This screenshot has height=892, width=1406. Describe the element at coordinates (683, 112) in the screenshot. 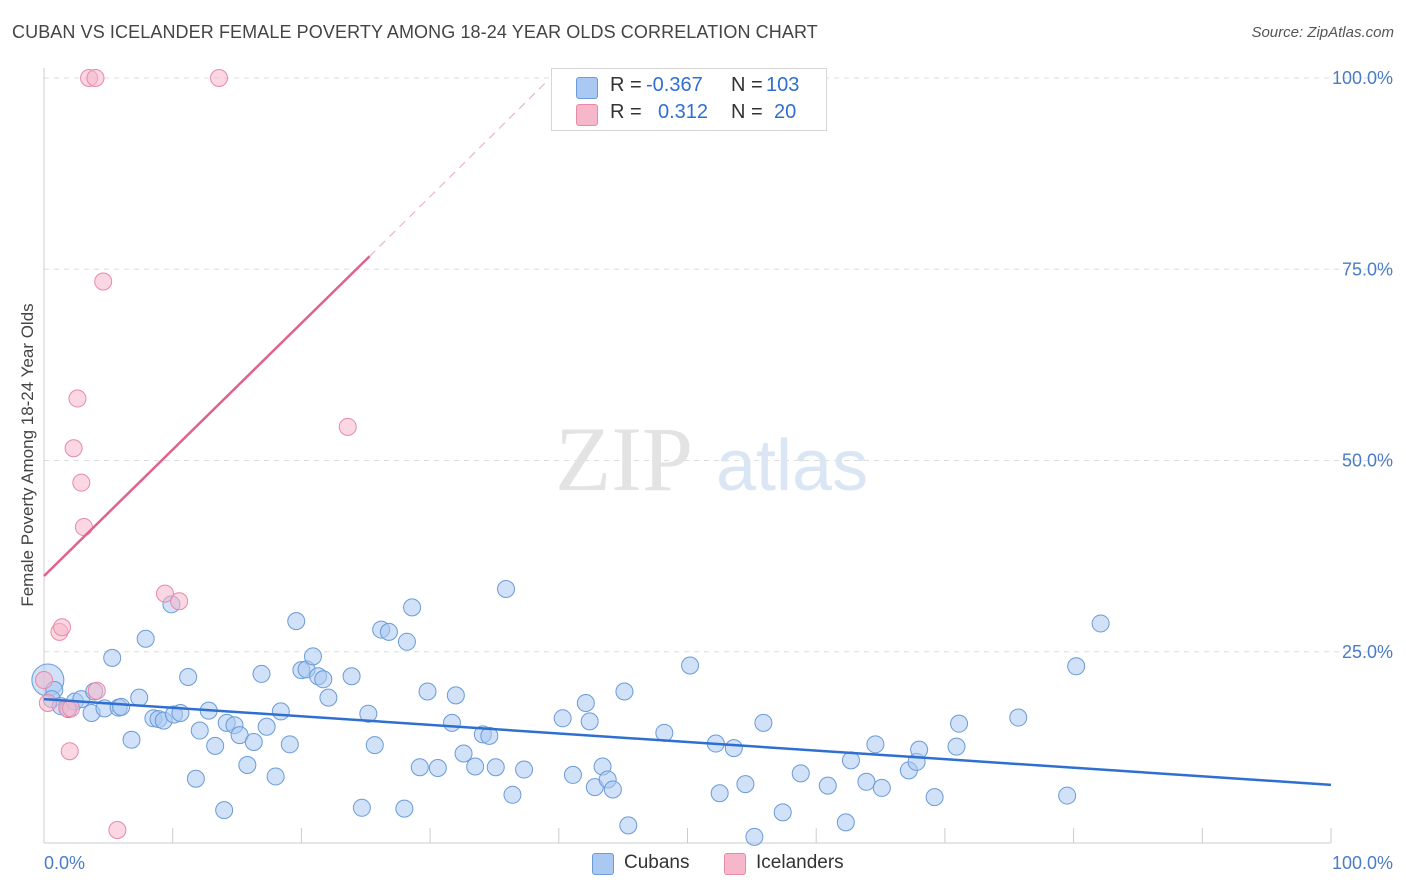

I see `legend-r-value: 0.312` at that location.